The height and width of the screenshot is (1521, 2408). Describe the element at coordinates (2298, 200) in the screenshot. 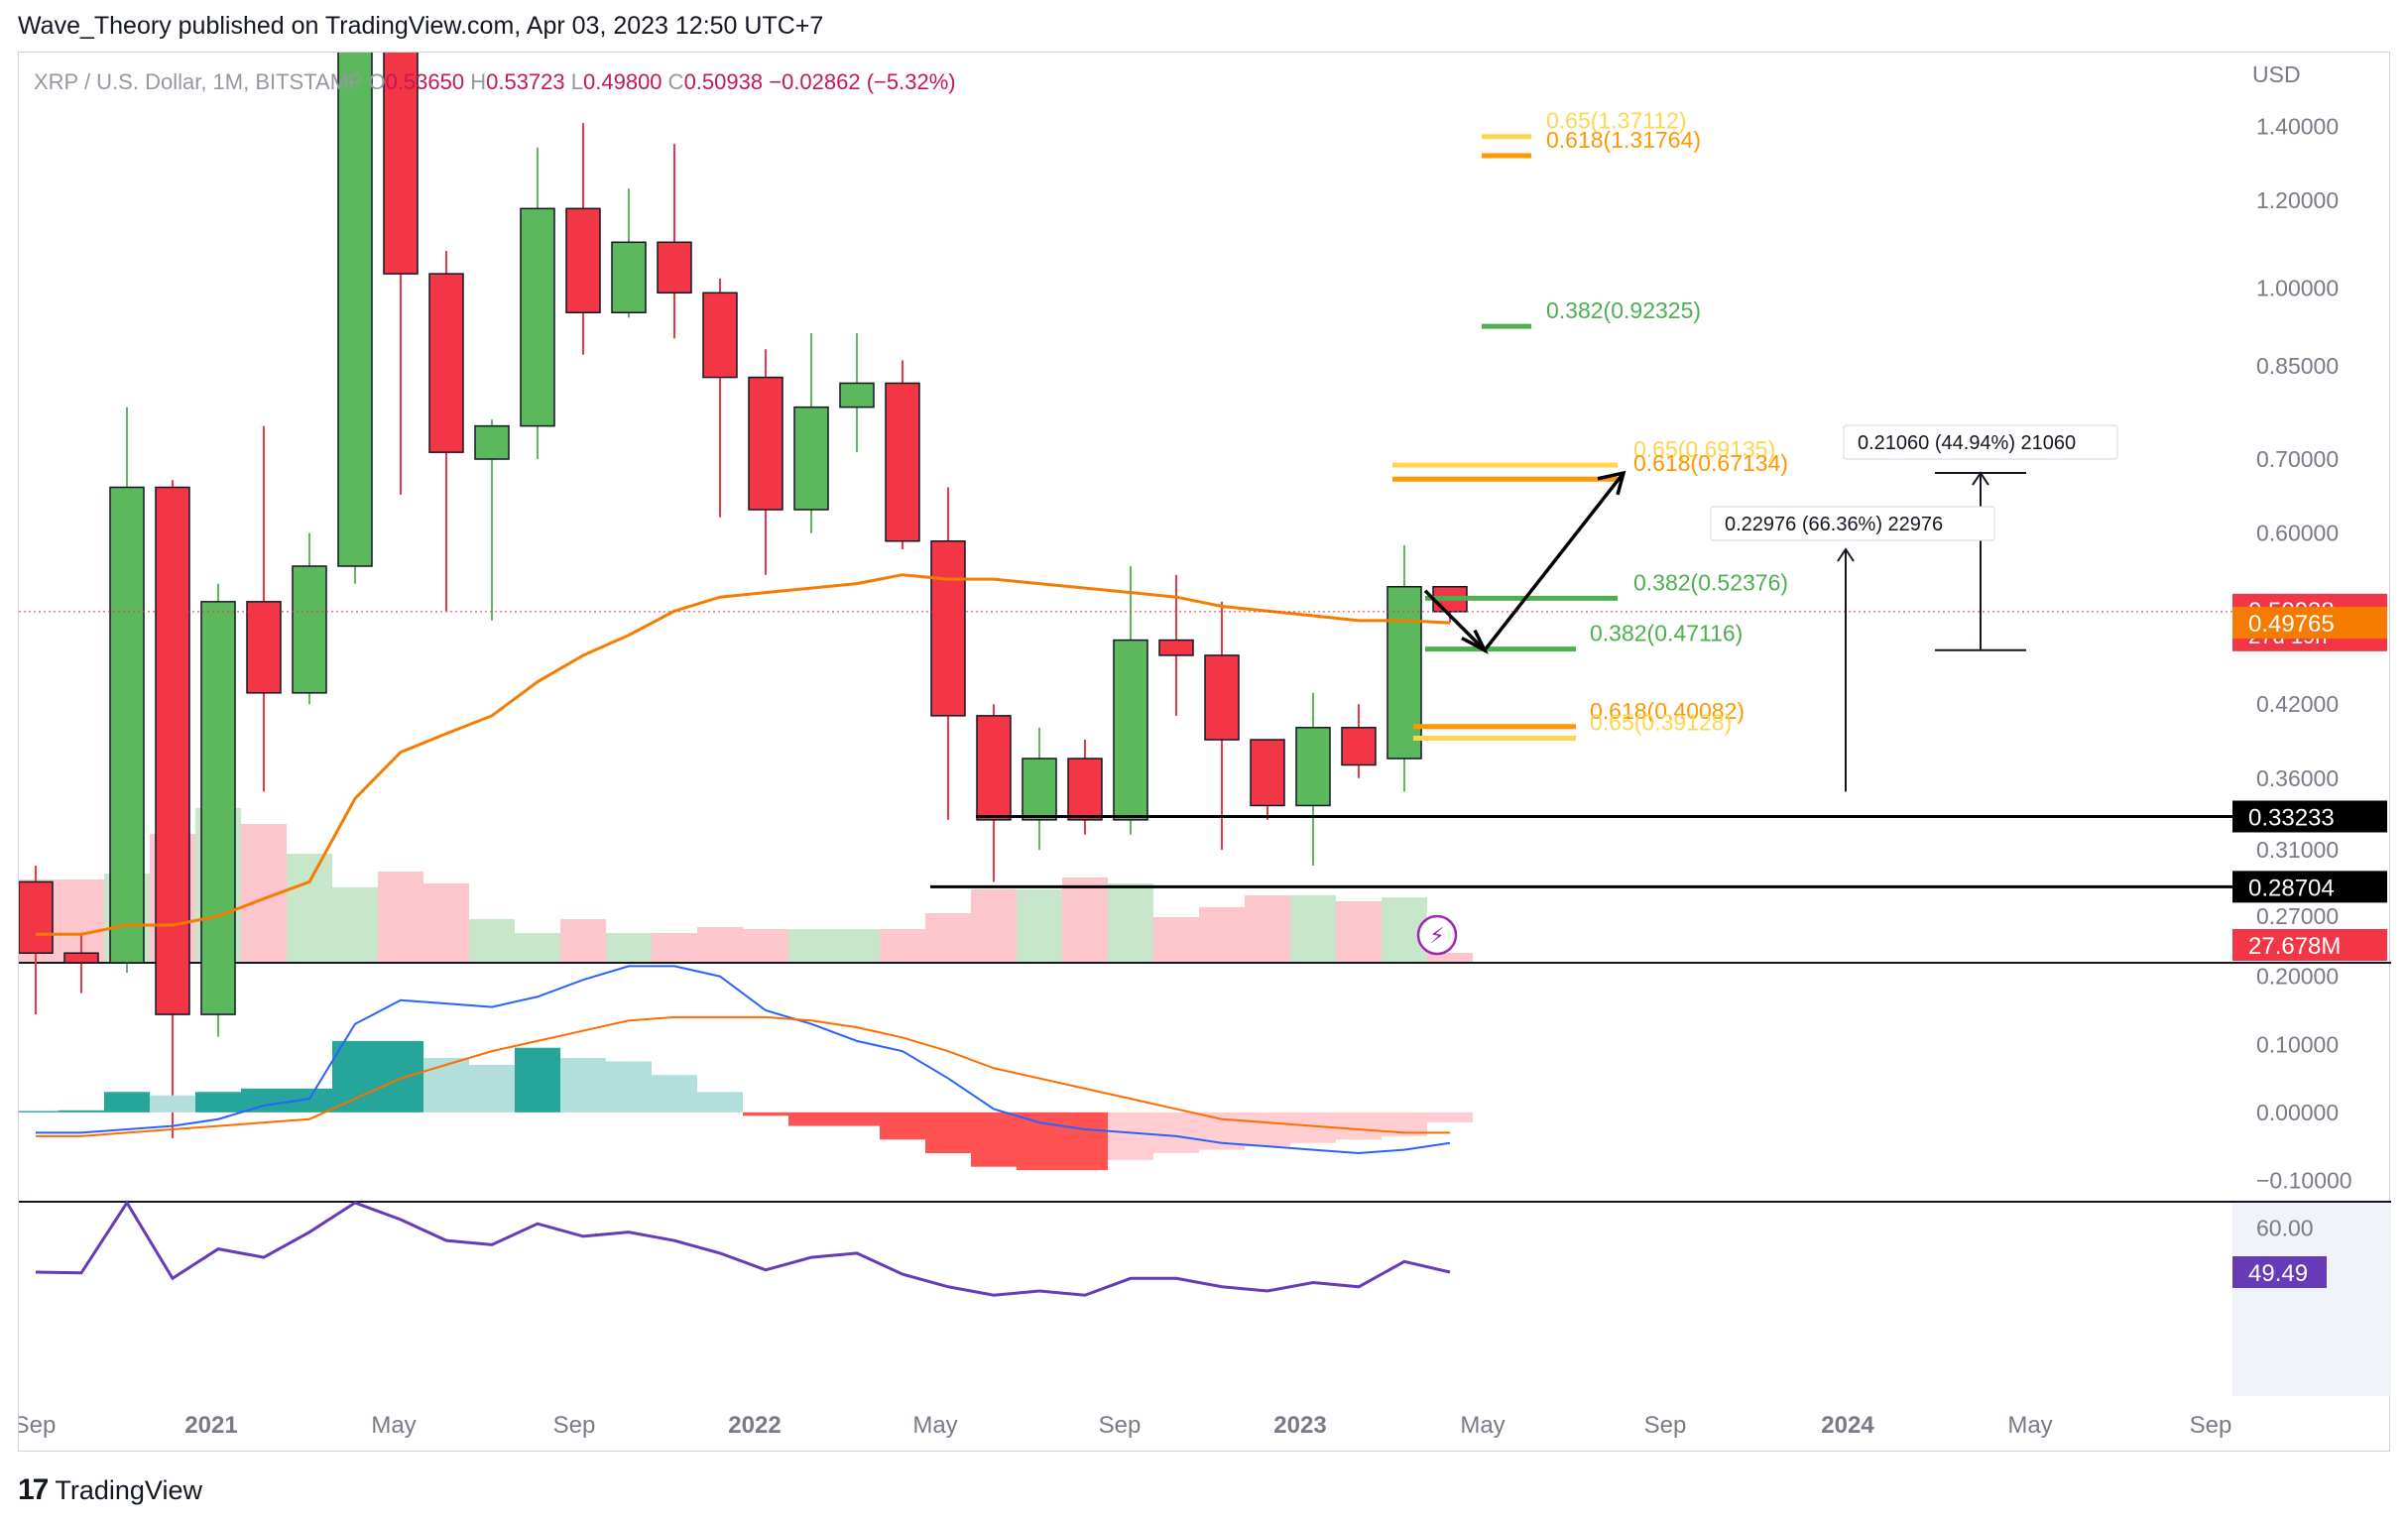

I see `price-tick: 1.20000` at that location.